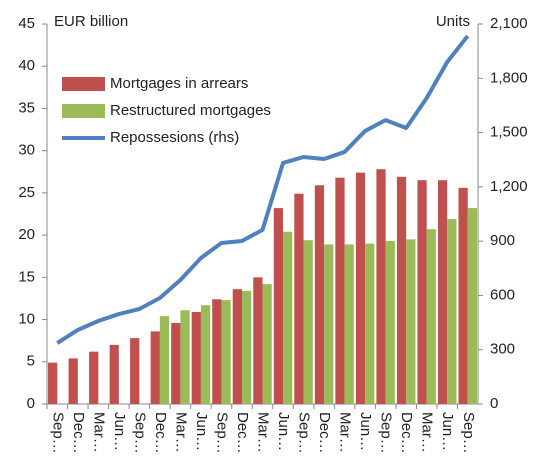 The width and height of the screenshot is (536, 461). I want to click on y-tick-label: 40, so click(26, 65).